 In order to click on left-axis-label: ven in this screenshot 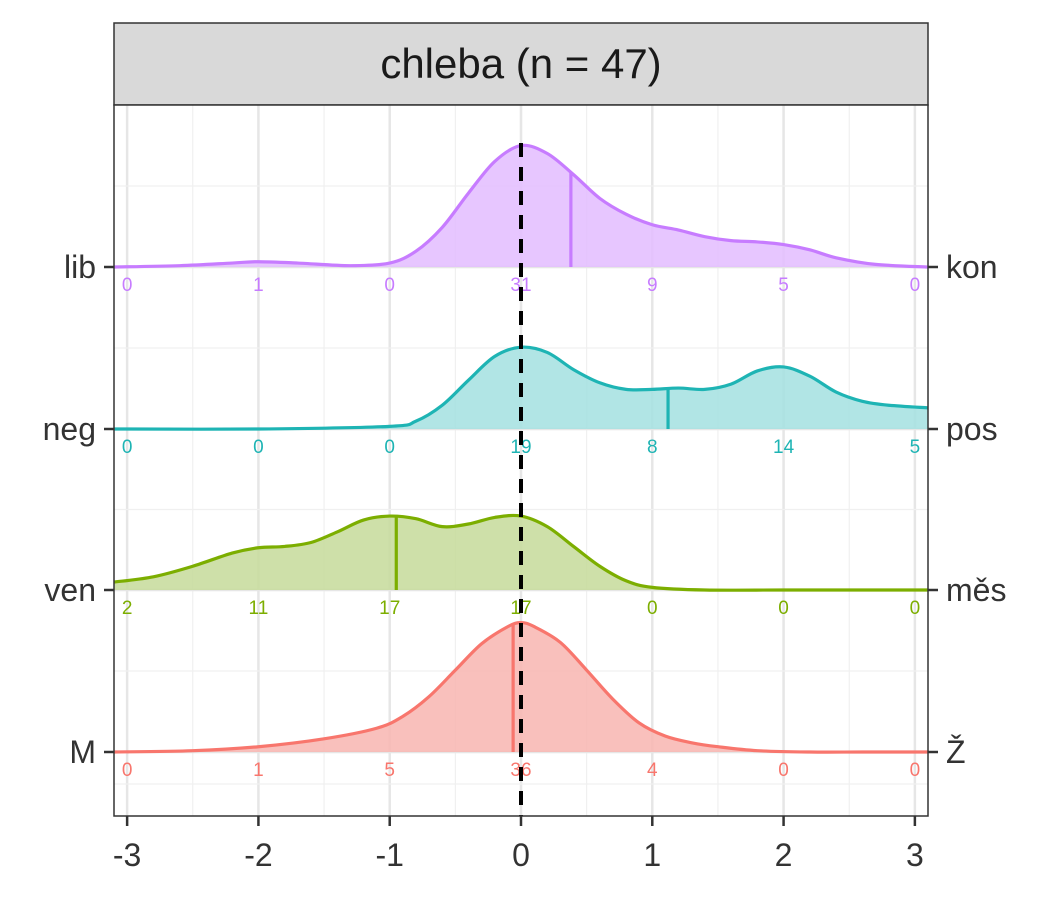, I will do `click(70, 590)`.